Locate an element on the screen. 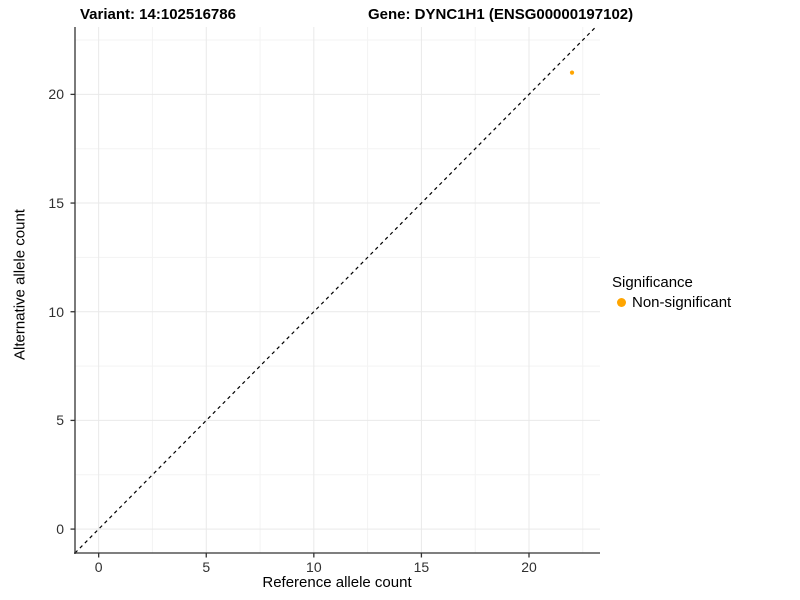 This screenshot has height=600, width=800. y-tick-label: 15 is located at coordinates (56, 203).